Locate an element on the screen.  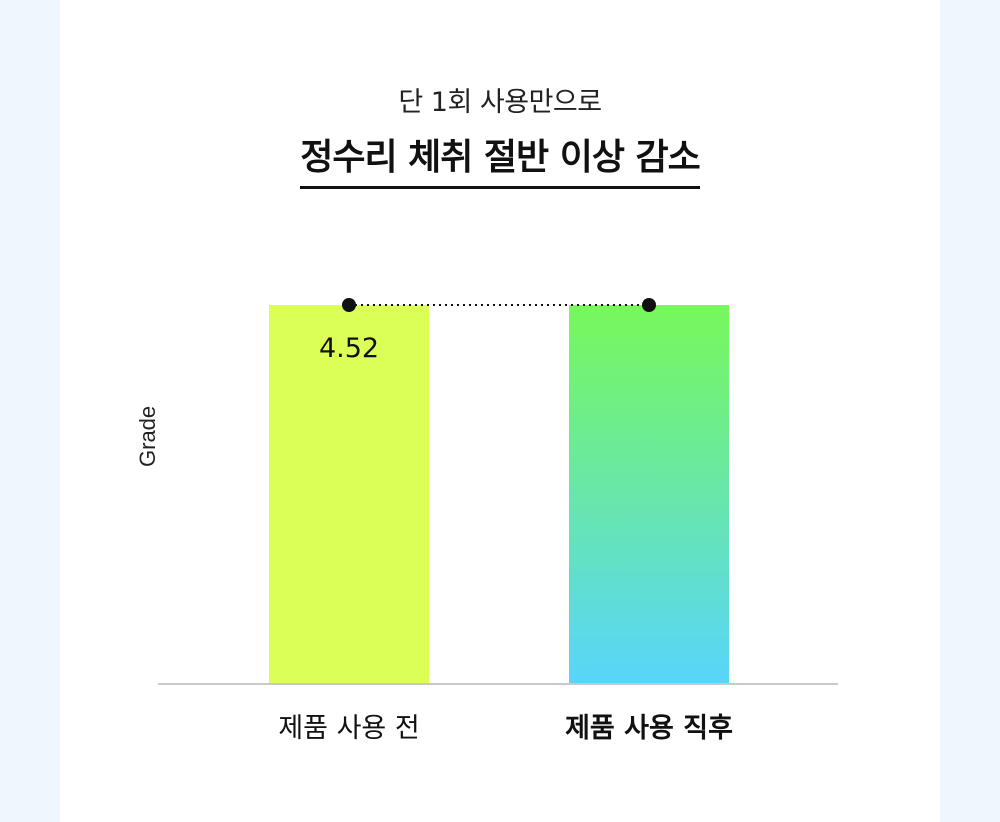
chart-title-wrapper: 정수리 체취 절반 이상 감소 is located at coordinates (500, 158).